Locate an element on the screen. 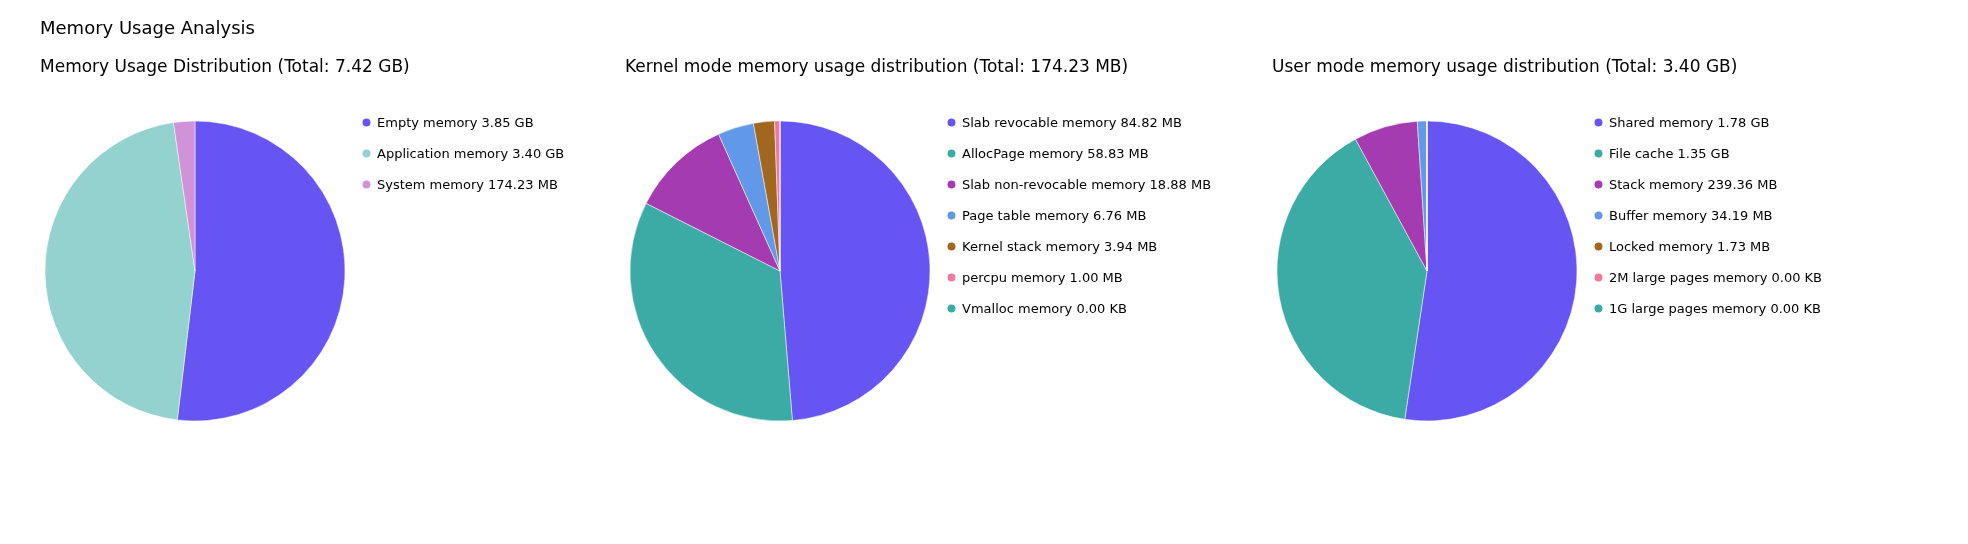 Image resolution: width=1968 pixels, height=544 pixels. legend-label: 1G large pages memory 0.00 KB is located at coordinates (1715, 308).